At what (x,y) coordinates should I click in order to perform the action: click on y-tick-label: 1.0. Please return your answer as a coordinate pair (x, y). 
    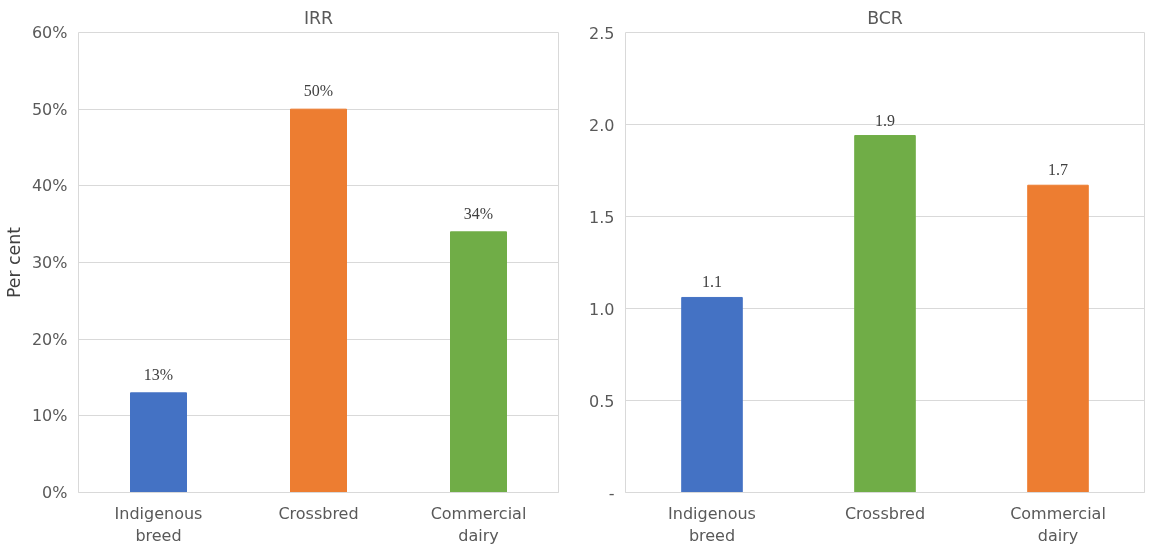
    Looking at the image, I should click on (602, 309).